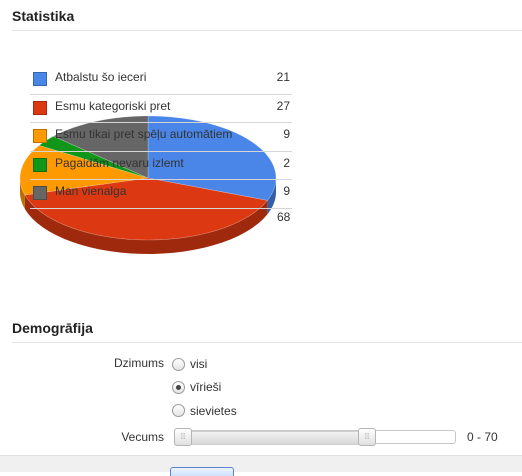  Describe the element at coordinates (206, 387) in the screenshot. I see `gender-option-label: vīrieši` at that location.